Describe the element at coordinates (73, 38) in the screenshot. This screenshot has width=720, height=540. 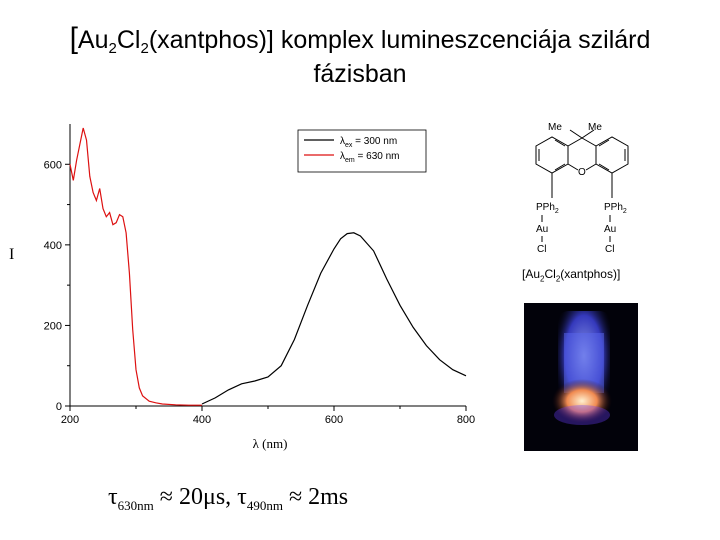
I see `title-bracket: [` at that location.